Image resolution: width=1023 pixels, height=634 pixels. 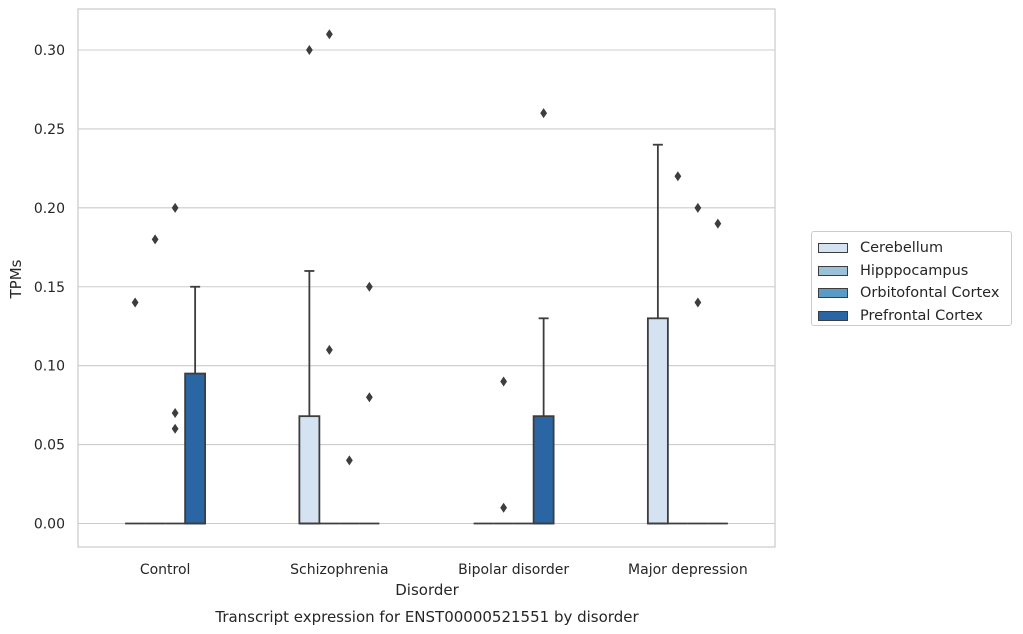 I want to click on legend-label: Hipppocampus, so click(x=914, y=270).